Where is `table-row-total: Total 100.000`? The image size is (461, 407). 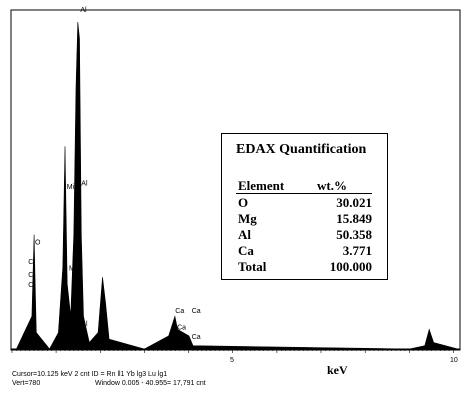 table-row-total: Total 100.000 is located at coordinates (304, 267).